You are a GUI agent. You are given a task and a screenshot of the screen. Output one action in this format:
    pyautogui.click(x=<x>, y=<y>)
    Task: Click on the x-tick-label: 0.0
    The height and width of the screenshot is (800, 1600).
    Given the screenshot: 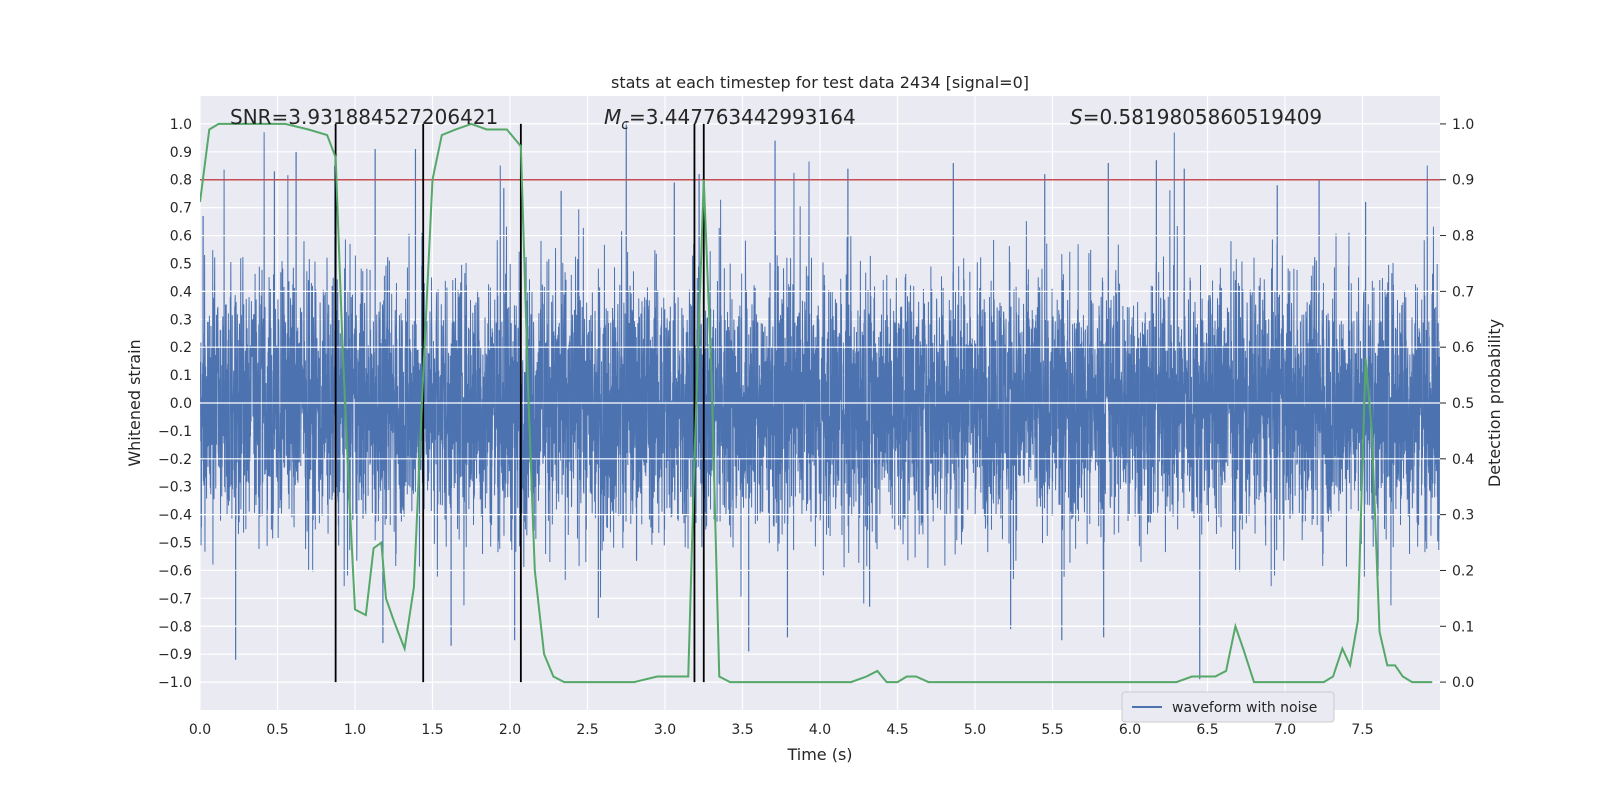 What is the action you would take?
    pyautogui.click(x=200, y=730)
    